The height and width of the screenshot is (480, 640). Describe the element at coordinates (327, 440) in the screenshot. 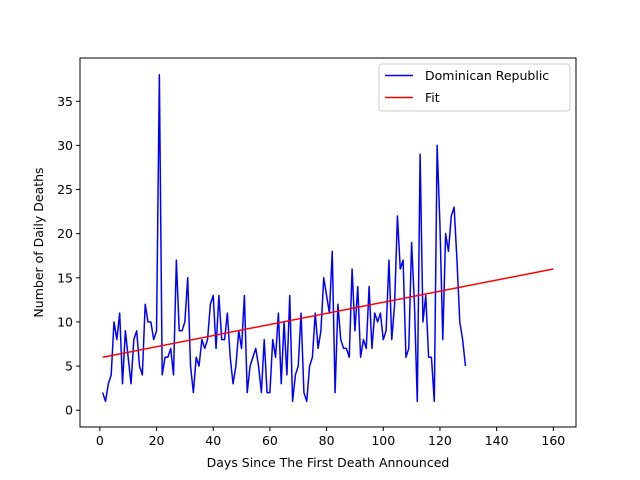

I see `x-tick-label: 80` at that location.